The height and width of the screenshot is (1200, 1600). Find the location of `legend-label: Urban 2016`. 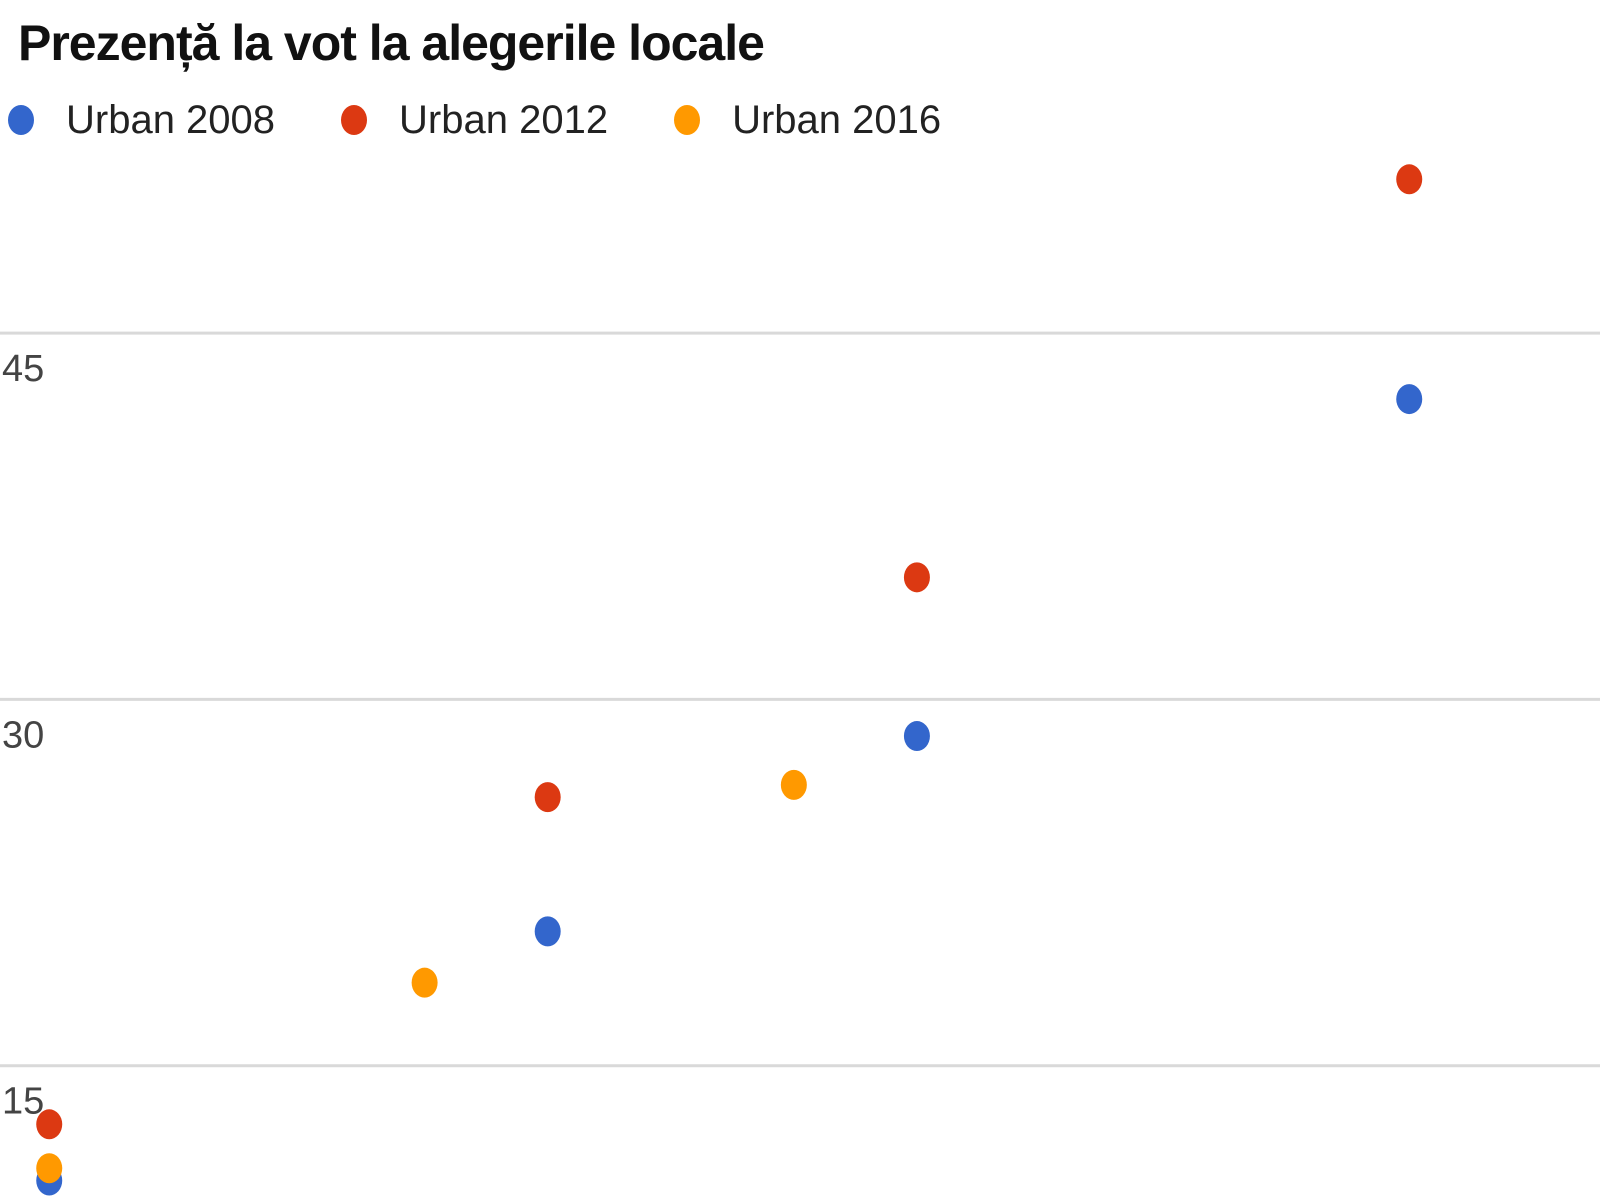

legend-label: Urban 2016 is located at coordinates (837, 119).